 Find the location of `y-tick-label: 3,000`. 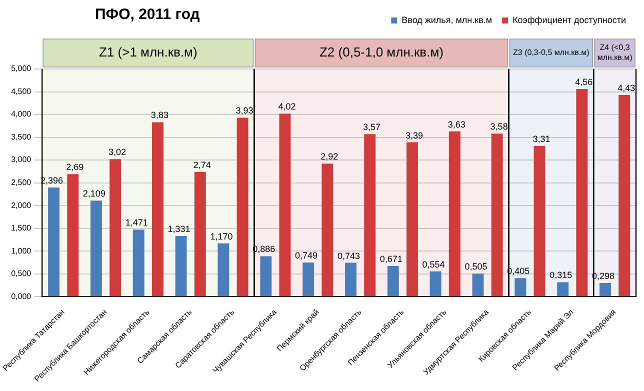

y-tick-label: 3,000 is located at coordinates (21, 159).